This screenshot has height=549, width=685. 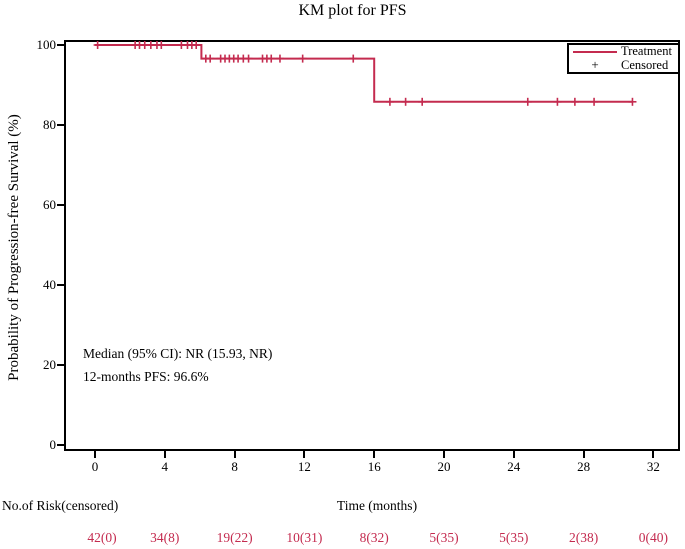 What do you see at coordinates (95, 466) in the screenshot?
I see `x-tick-label: 0` at bounding box center [95, 466].